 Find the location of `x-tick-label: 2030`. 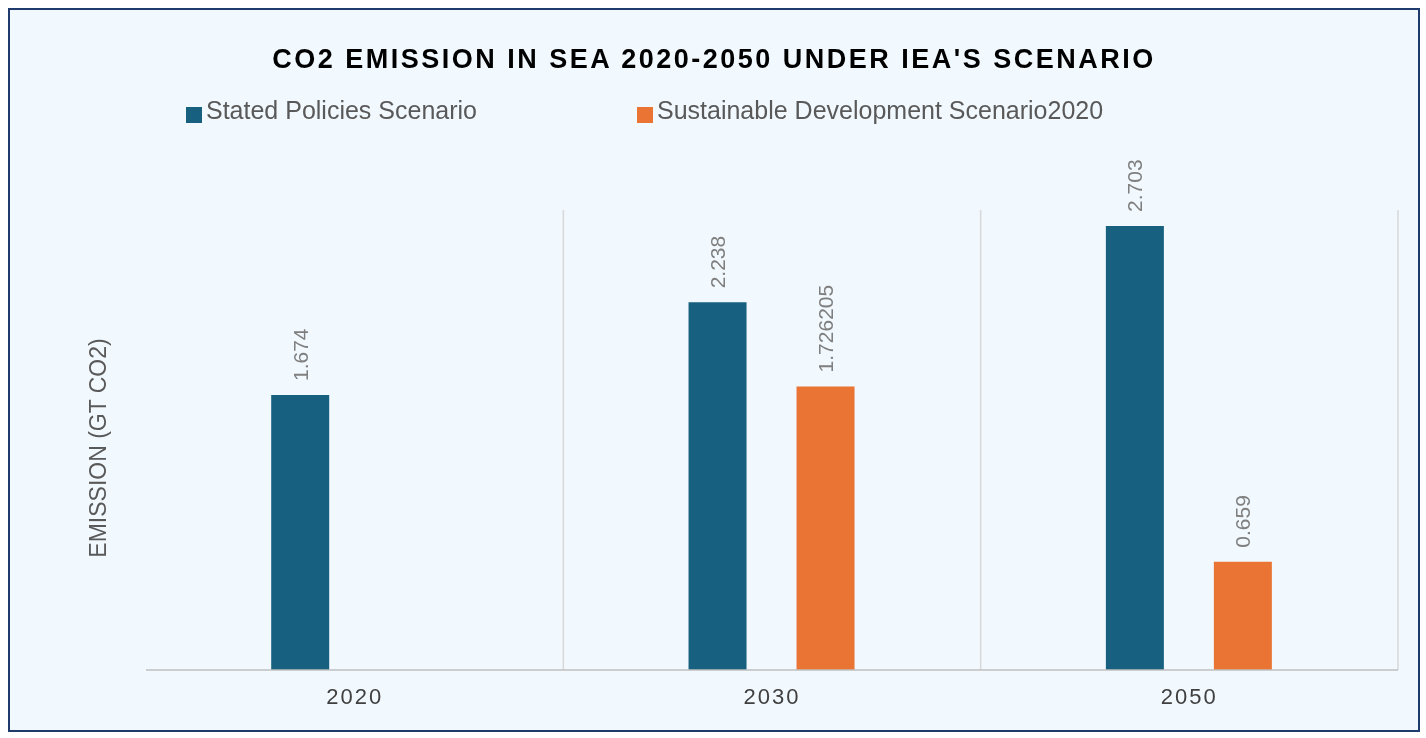

x-tick-label: 2030 is located at coordinates (772, 696).